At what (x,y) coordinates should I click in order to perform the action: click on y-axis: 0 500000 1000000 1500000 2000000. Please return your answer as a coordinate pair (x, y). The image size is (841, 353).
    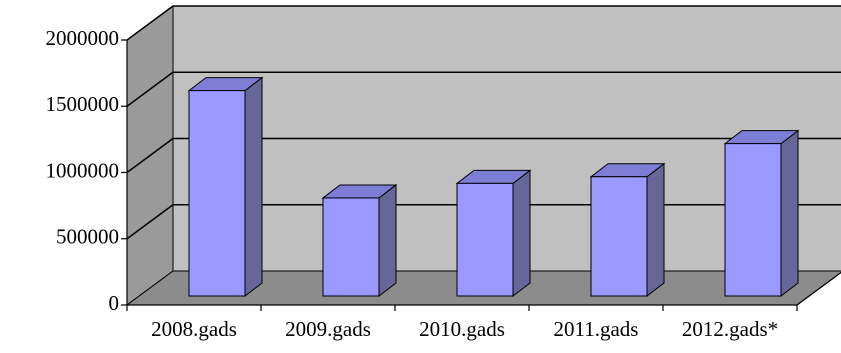
    Looking at the image, I should click on (87, 170).